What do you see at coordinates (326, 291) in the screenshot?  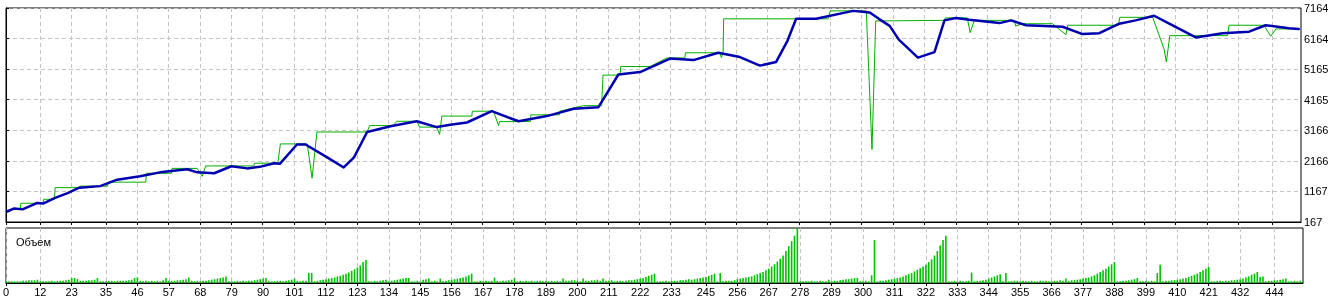 I see `x-tick-label: 112` at bounding box center [326, 291].